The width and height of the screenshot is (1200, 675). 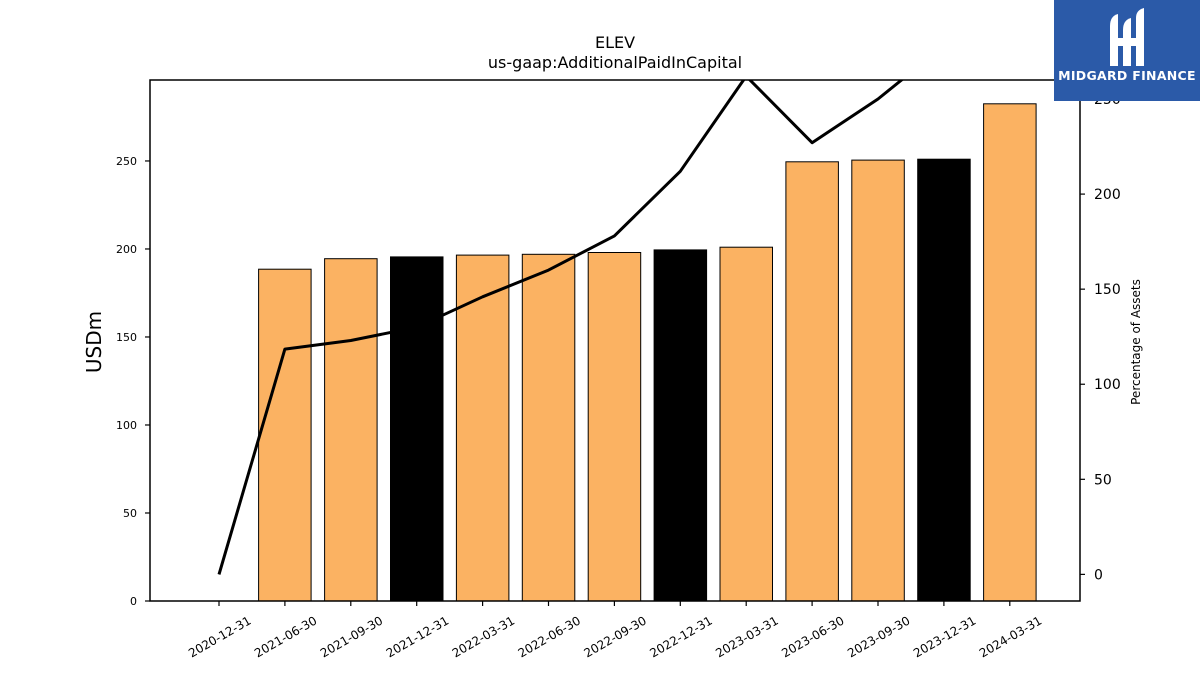 I want to click on y2-tick-label: 100, so click(x=1107, y=385).